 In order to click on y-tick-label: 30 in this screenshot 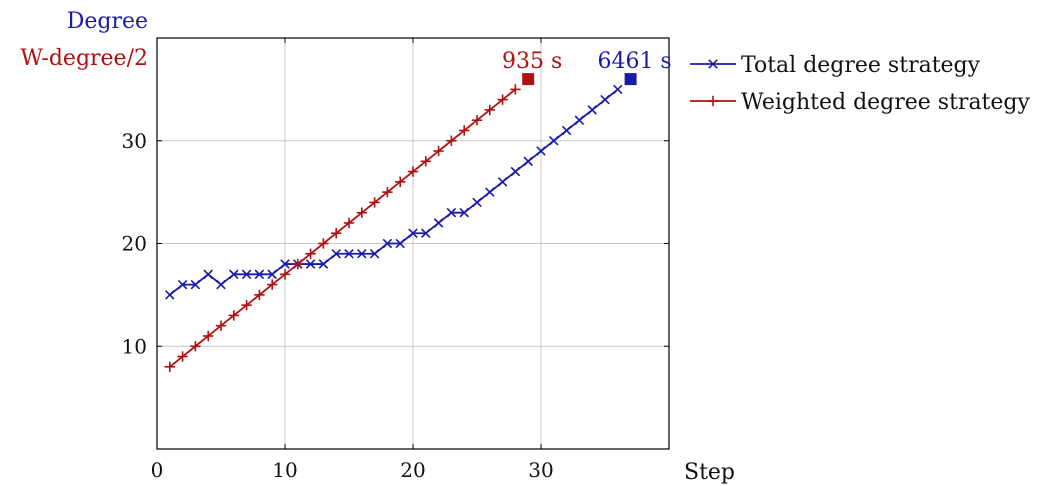, I will do `click(134, 141)`.